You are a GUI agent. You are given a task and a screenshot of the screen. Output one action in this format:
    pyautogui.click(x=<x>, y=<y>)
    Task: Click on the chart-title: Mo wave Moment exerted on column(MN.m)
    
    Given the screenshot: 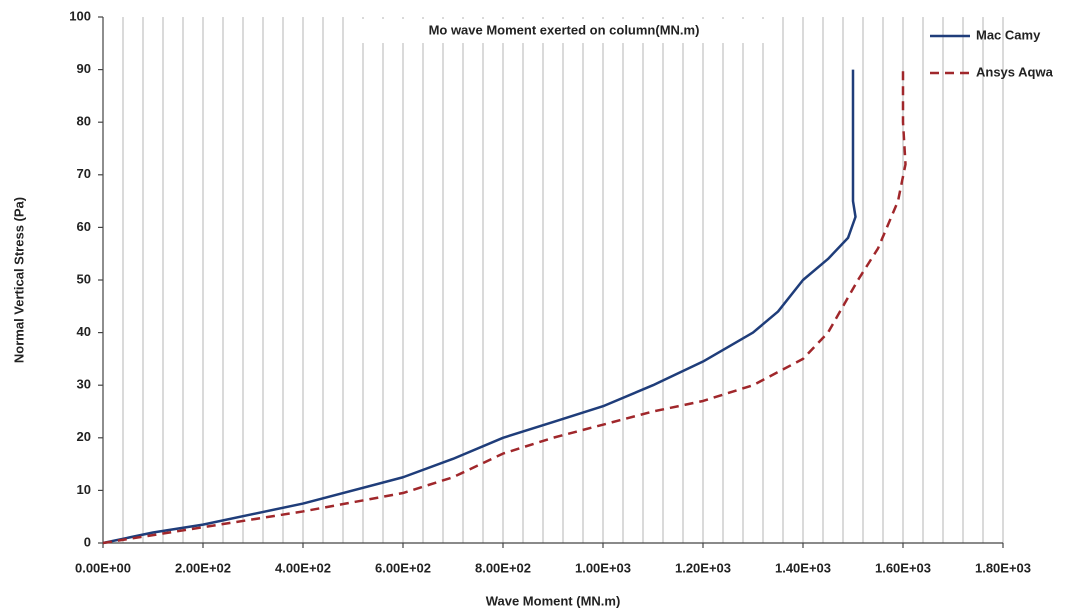 What is the action you would take?
    pyautogui.click(x=564, y=29)
    